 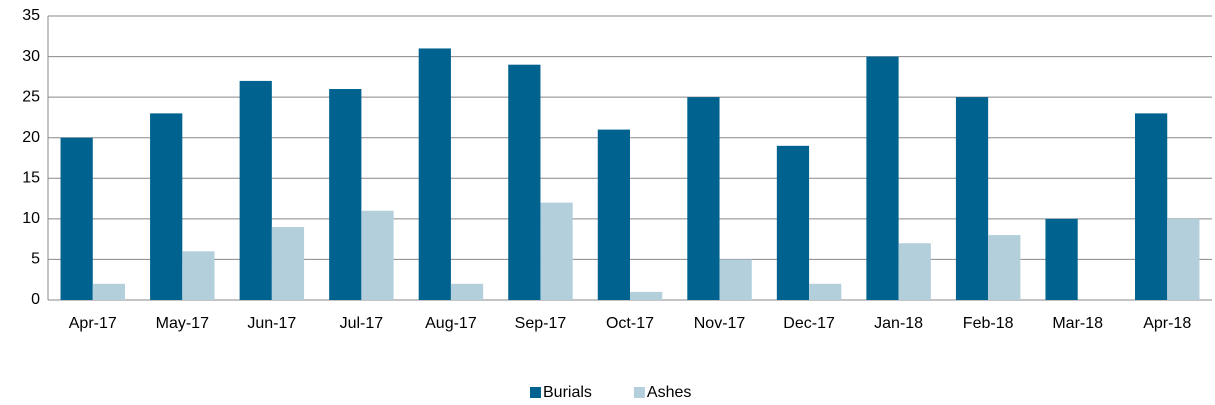 I want to click on y-tick-label: 20, so click(x=31, y=137).